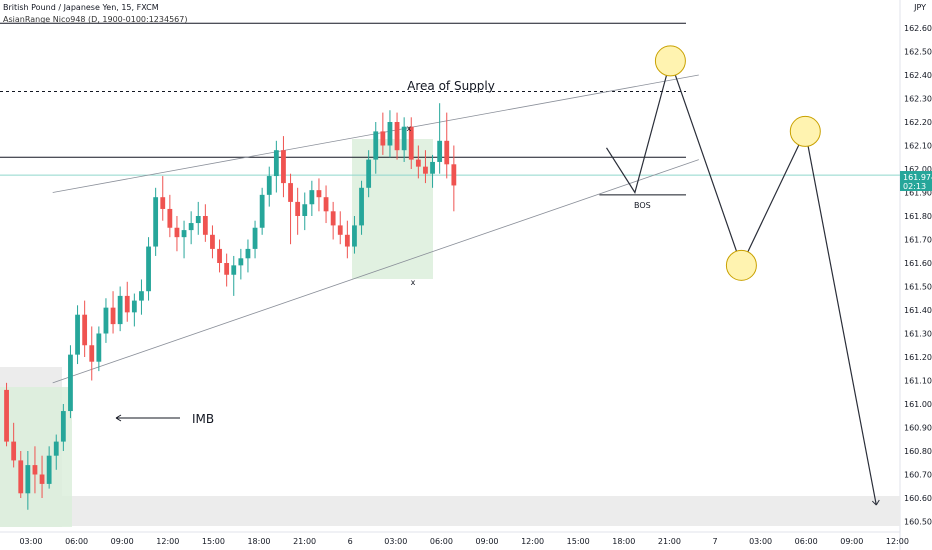 The image size is (932, 550). I want to click on currency-badge: JPY, so click(919, 7).